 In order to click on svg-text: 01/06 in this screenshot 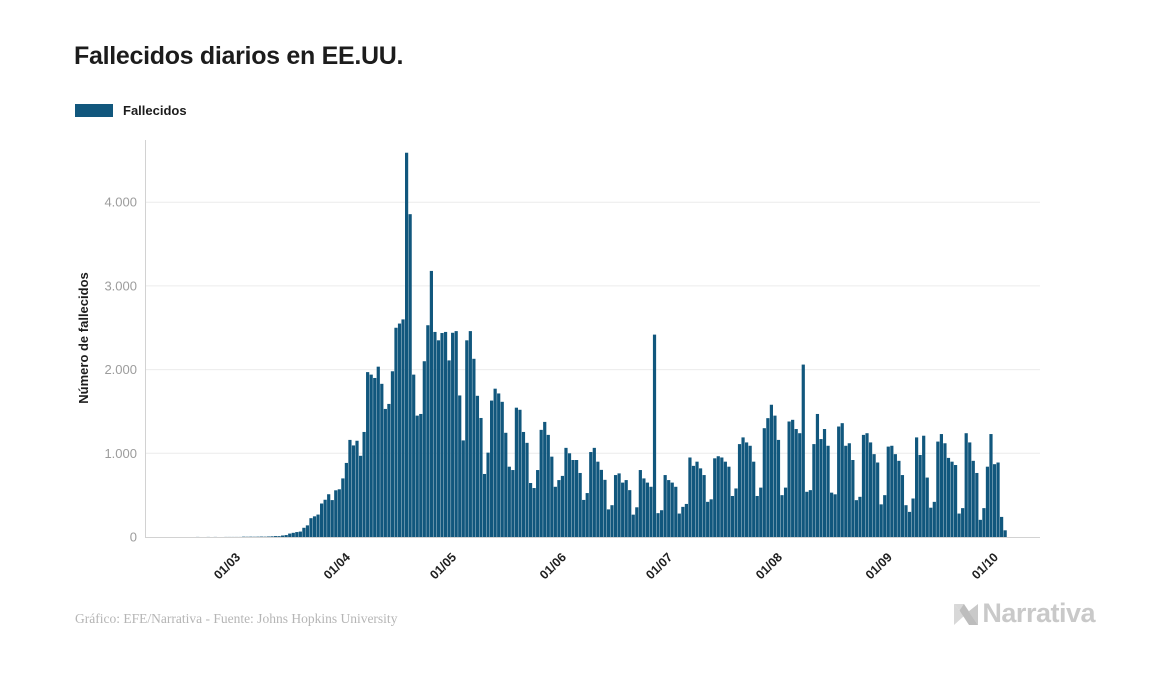, I will do `click(553, 566)`.